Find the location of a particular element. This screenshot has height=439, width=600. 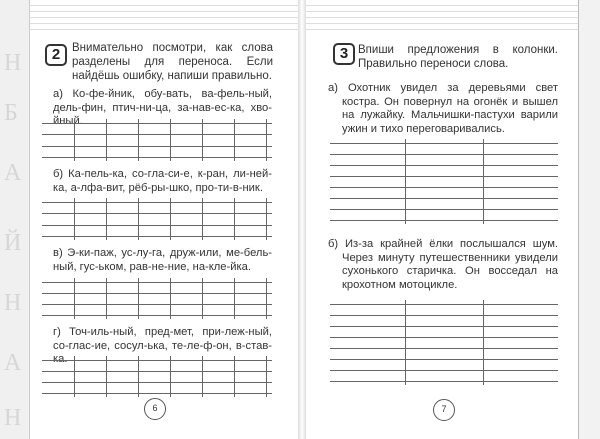

task-number-badge: 2 is located at coordinates (56, 55).